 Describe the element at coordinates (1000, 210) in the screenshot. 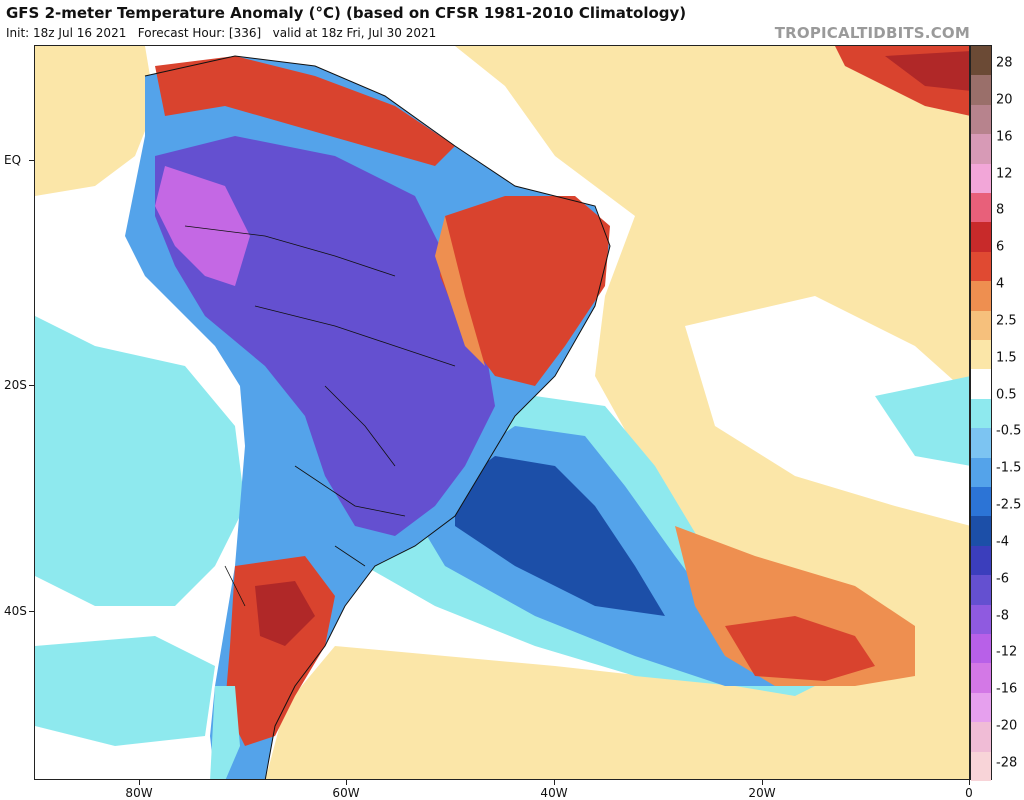

I see `colorbar-label: 8` at that location.